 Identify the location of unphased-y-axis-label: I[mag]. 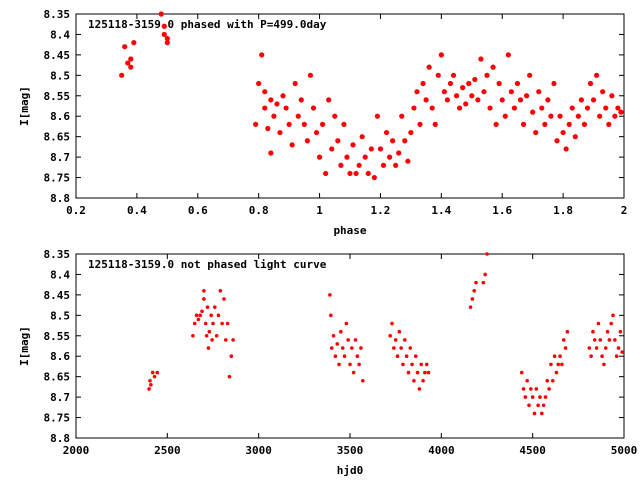
(24, 346).